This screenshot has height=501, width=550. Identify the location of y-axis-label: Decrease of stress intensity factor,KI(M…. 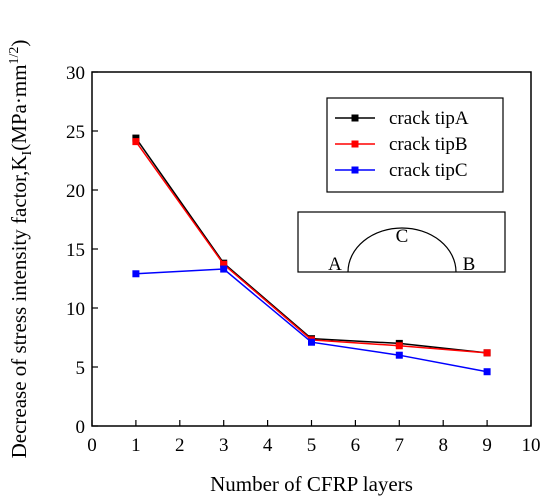
(21, 249).